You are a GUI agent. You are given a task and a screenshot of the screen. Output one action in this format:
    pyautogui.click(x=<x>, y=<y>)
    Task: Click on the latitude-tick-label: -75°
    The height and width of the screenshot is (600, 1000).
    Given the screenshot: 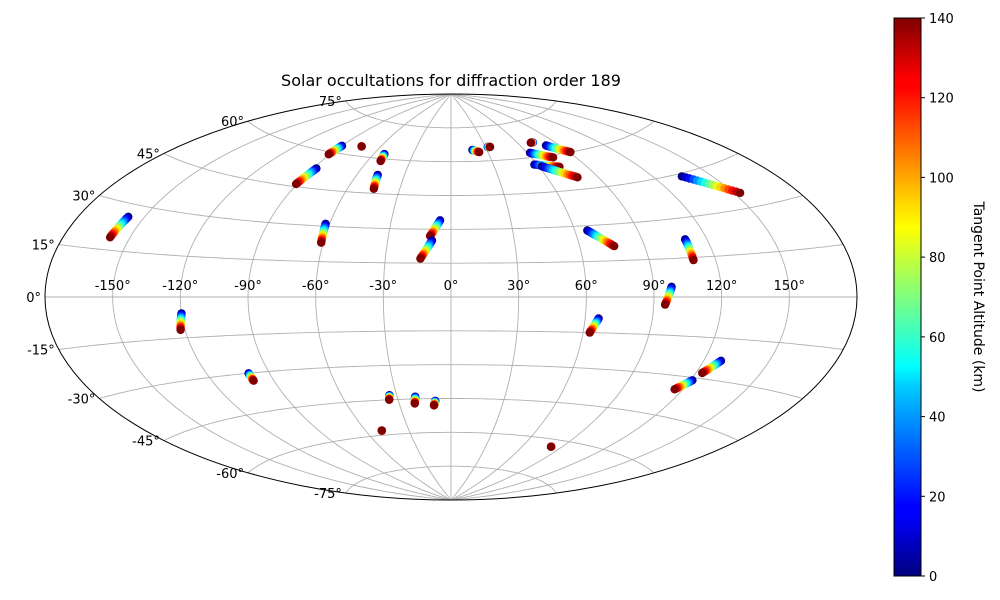 What is the action you would take?
    pyautogui.click(x=328, y=494)
    